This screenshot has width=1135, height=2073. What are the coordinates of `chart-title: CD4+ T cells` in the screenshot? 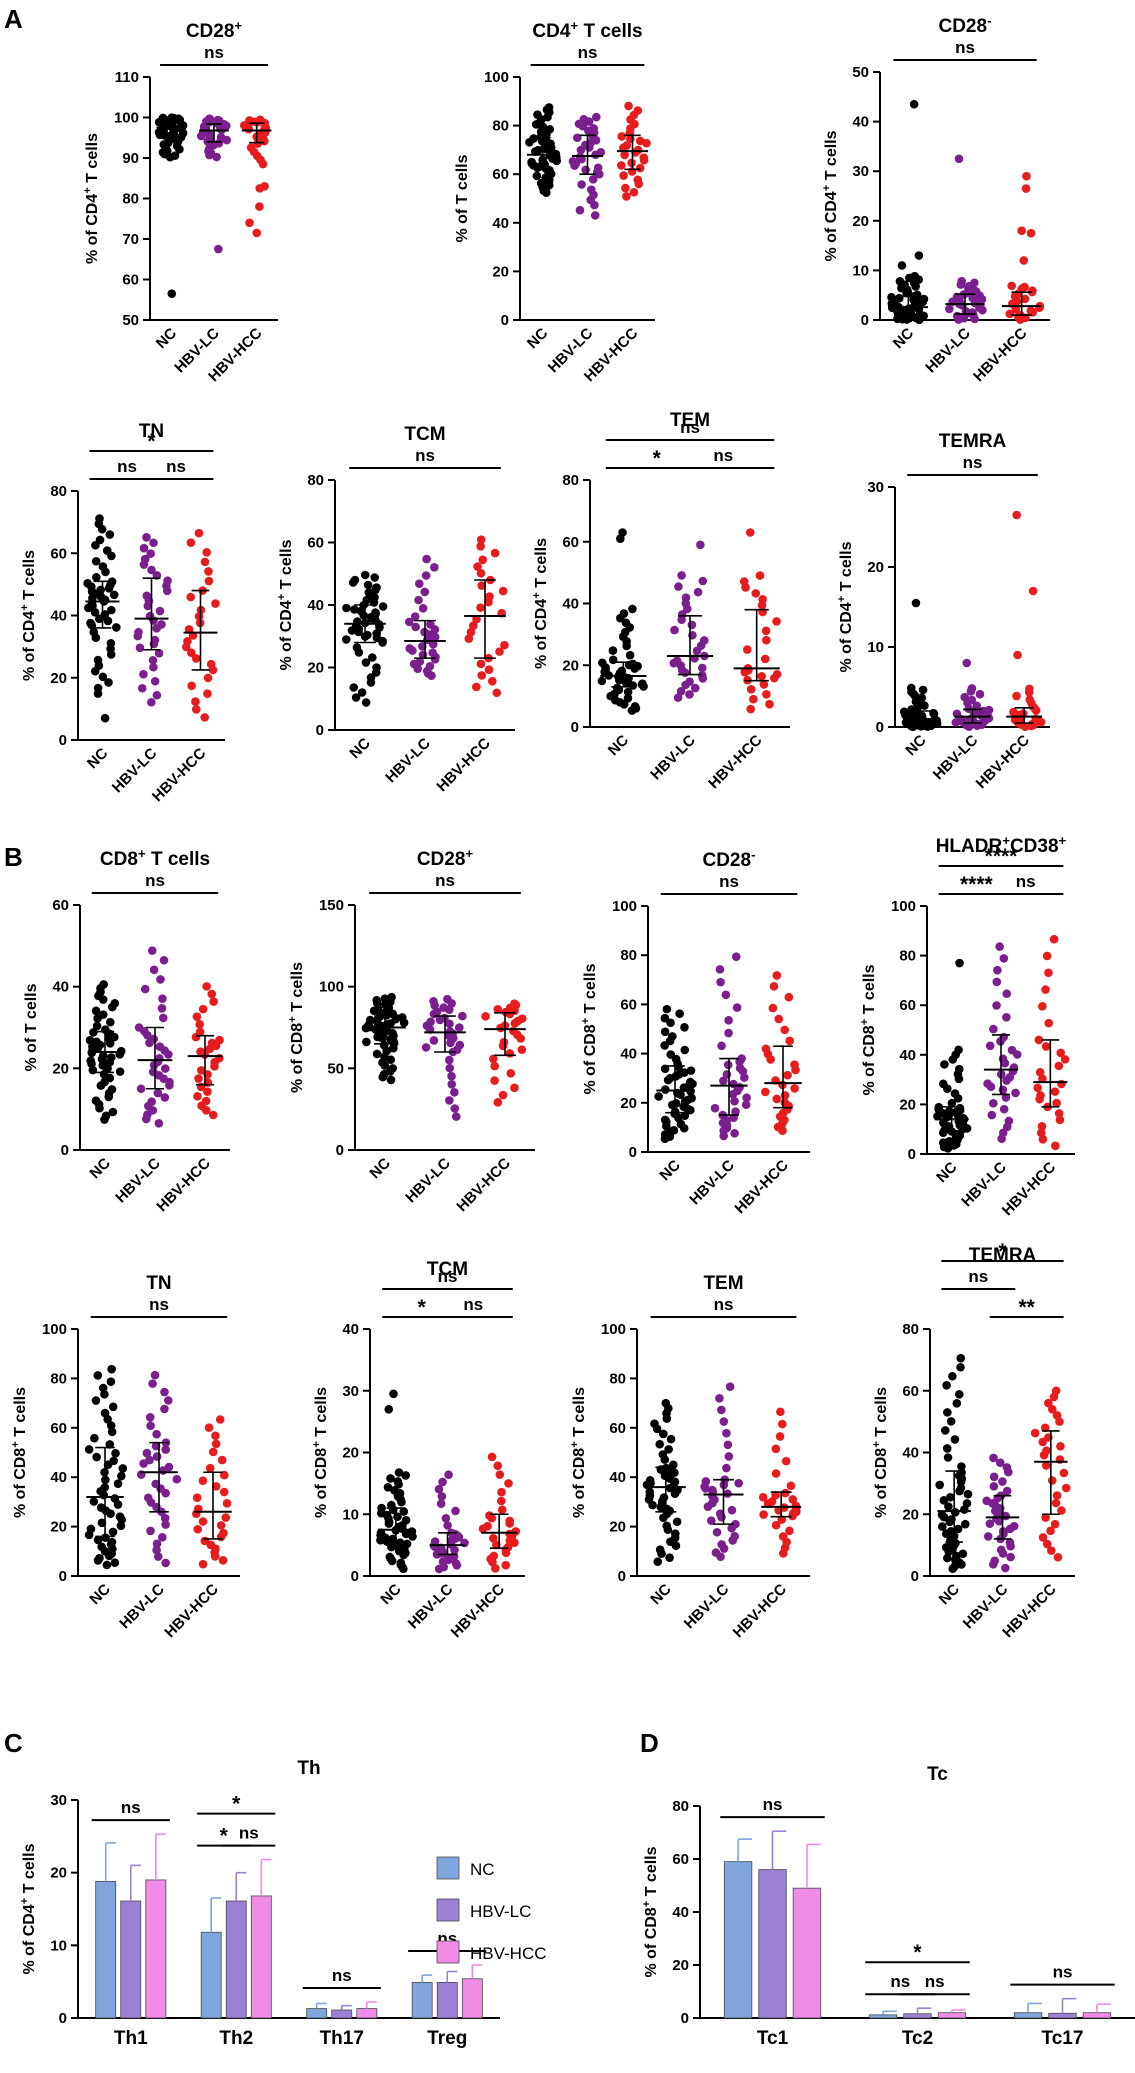 It's located at (587, 30).